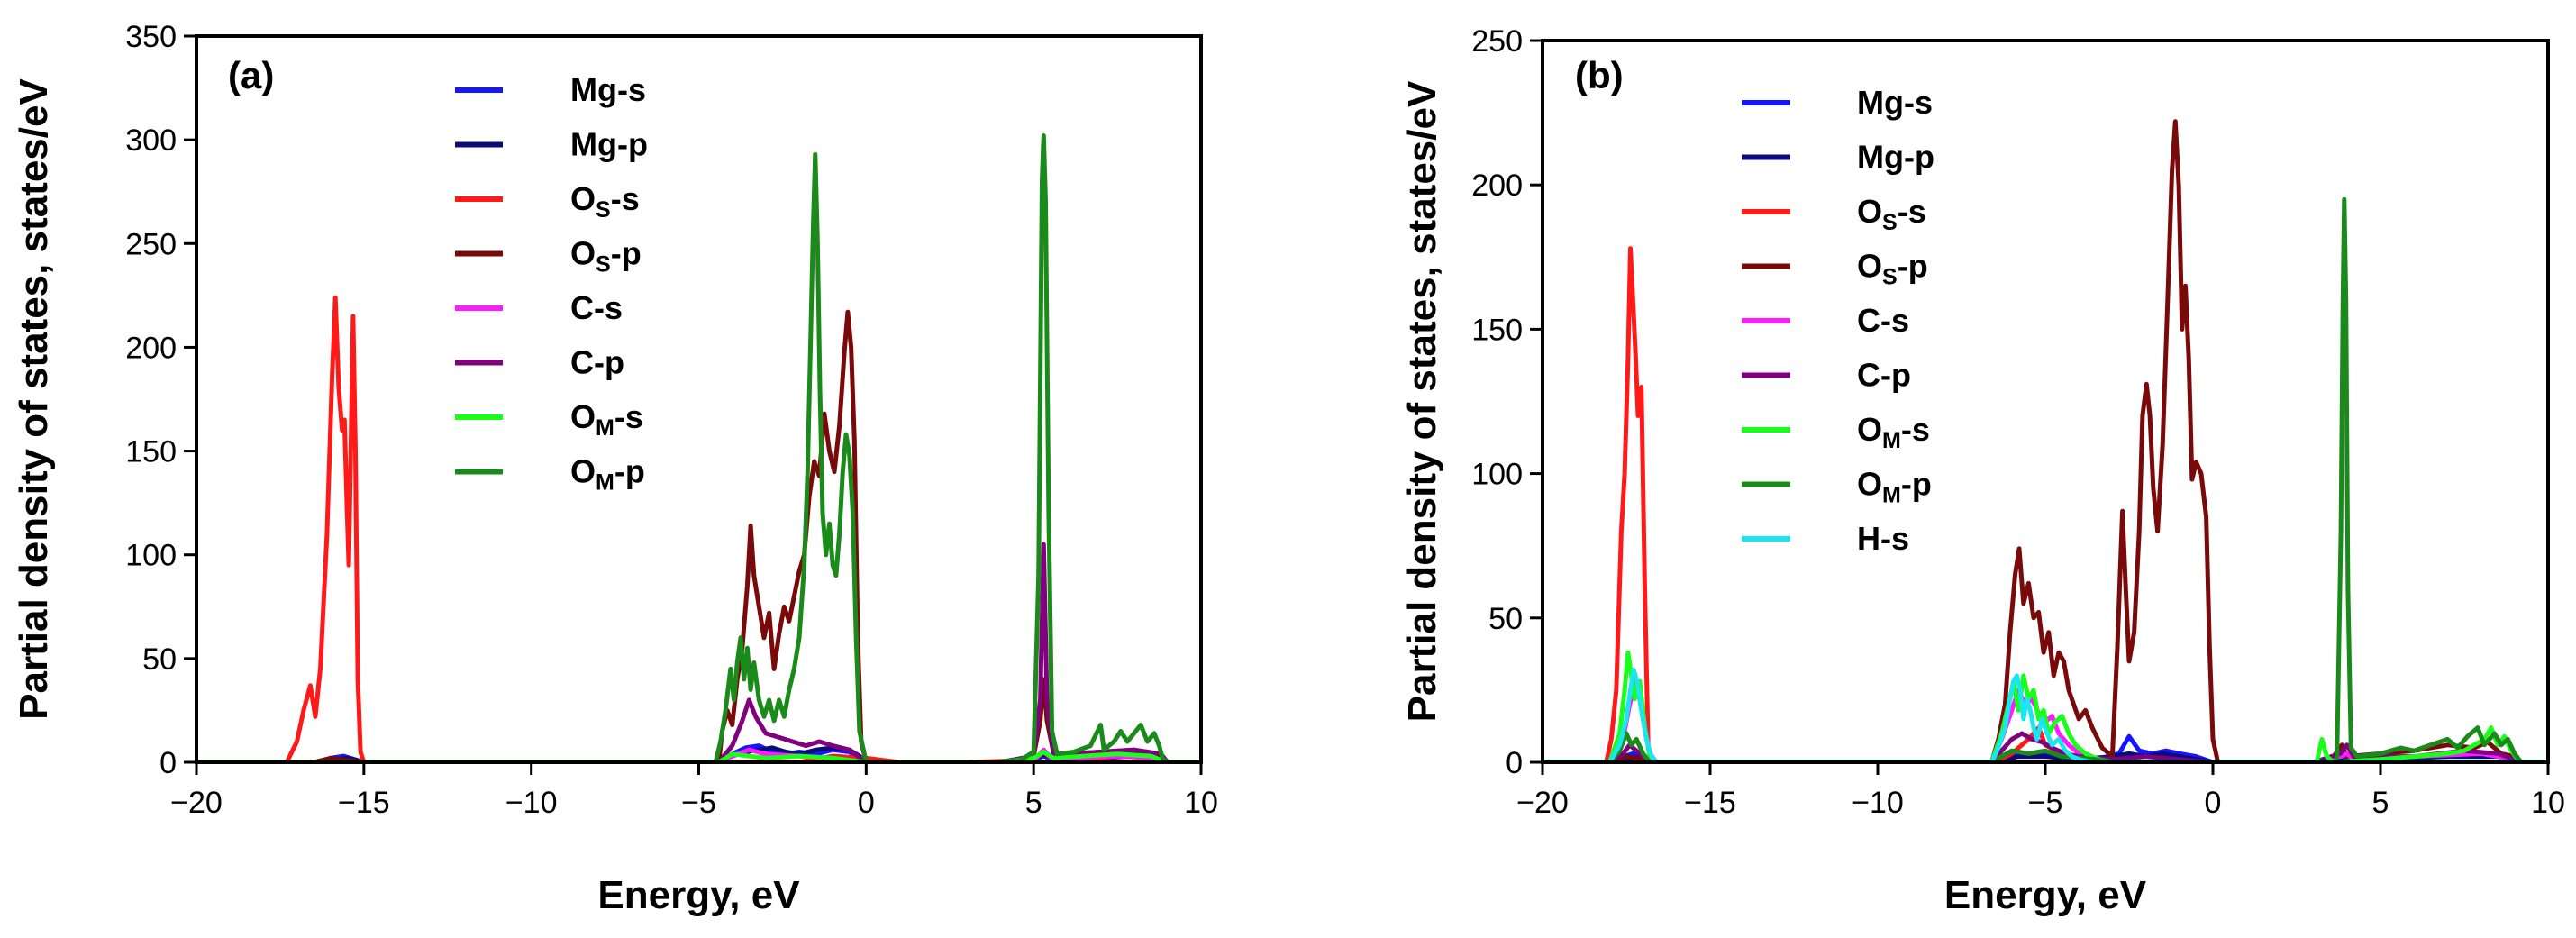 The height and width of the screenshot is (938, 2576). What do you see at coordinates (551, 283) in the screenshot?
I see `legend: Mg-s Mg-p OS-s OS-p C-s C-p OM-s OM-p` at bounding box center [551, 283].